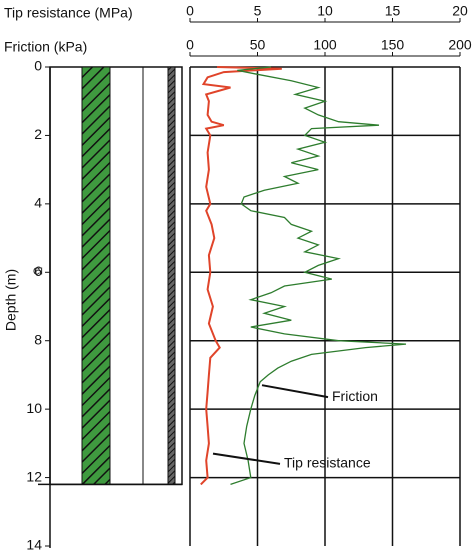  Describe the element at coordinates (241, 276) in the screenshot. I see `profile-line` at that location.